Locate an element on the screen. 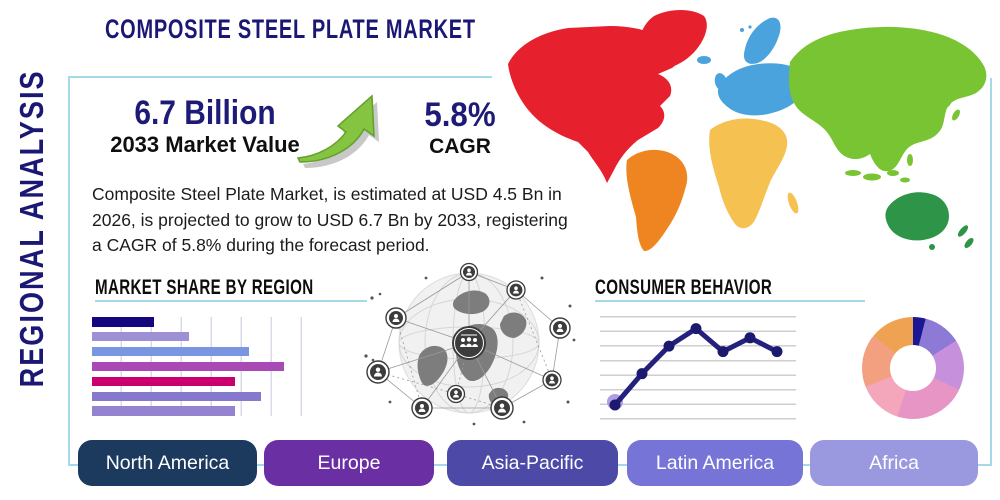  market-share-underline is located at coordinates (231, 301).